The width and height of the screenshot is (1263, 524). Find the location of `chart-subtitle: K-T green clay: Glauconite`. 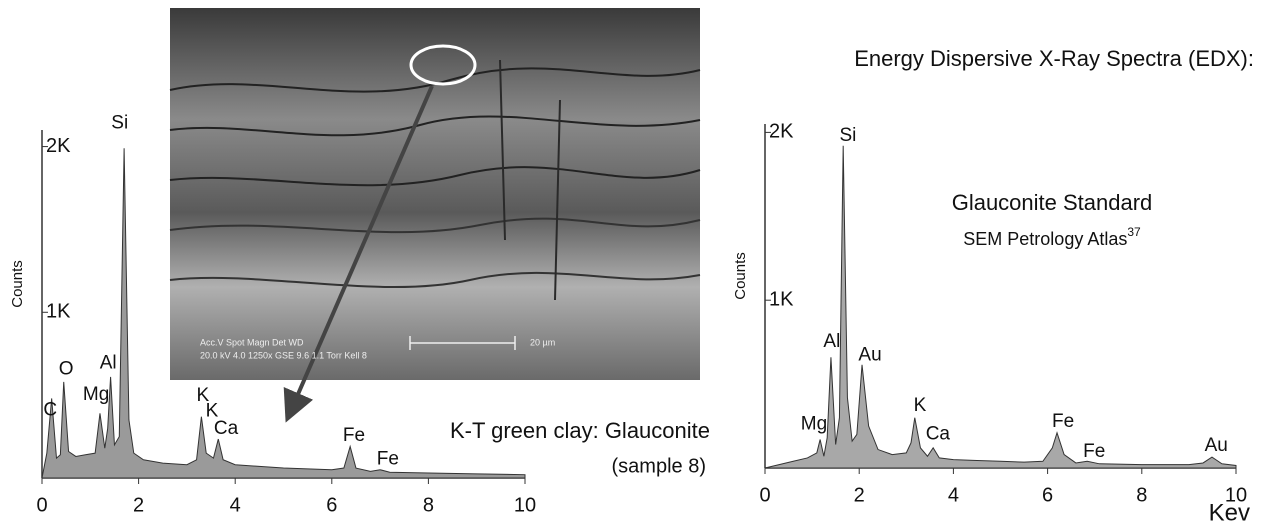

chart-subtitle: K-T green clay: Glauconite is located at coordinates (580, 430).